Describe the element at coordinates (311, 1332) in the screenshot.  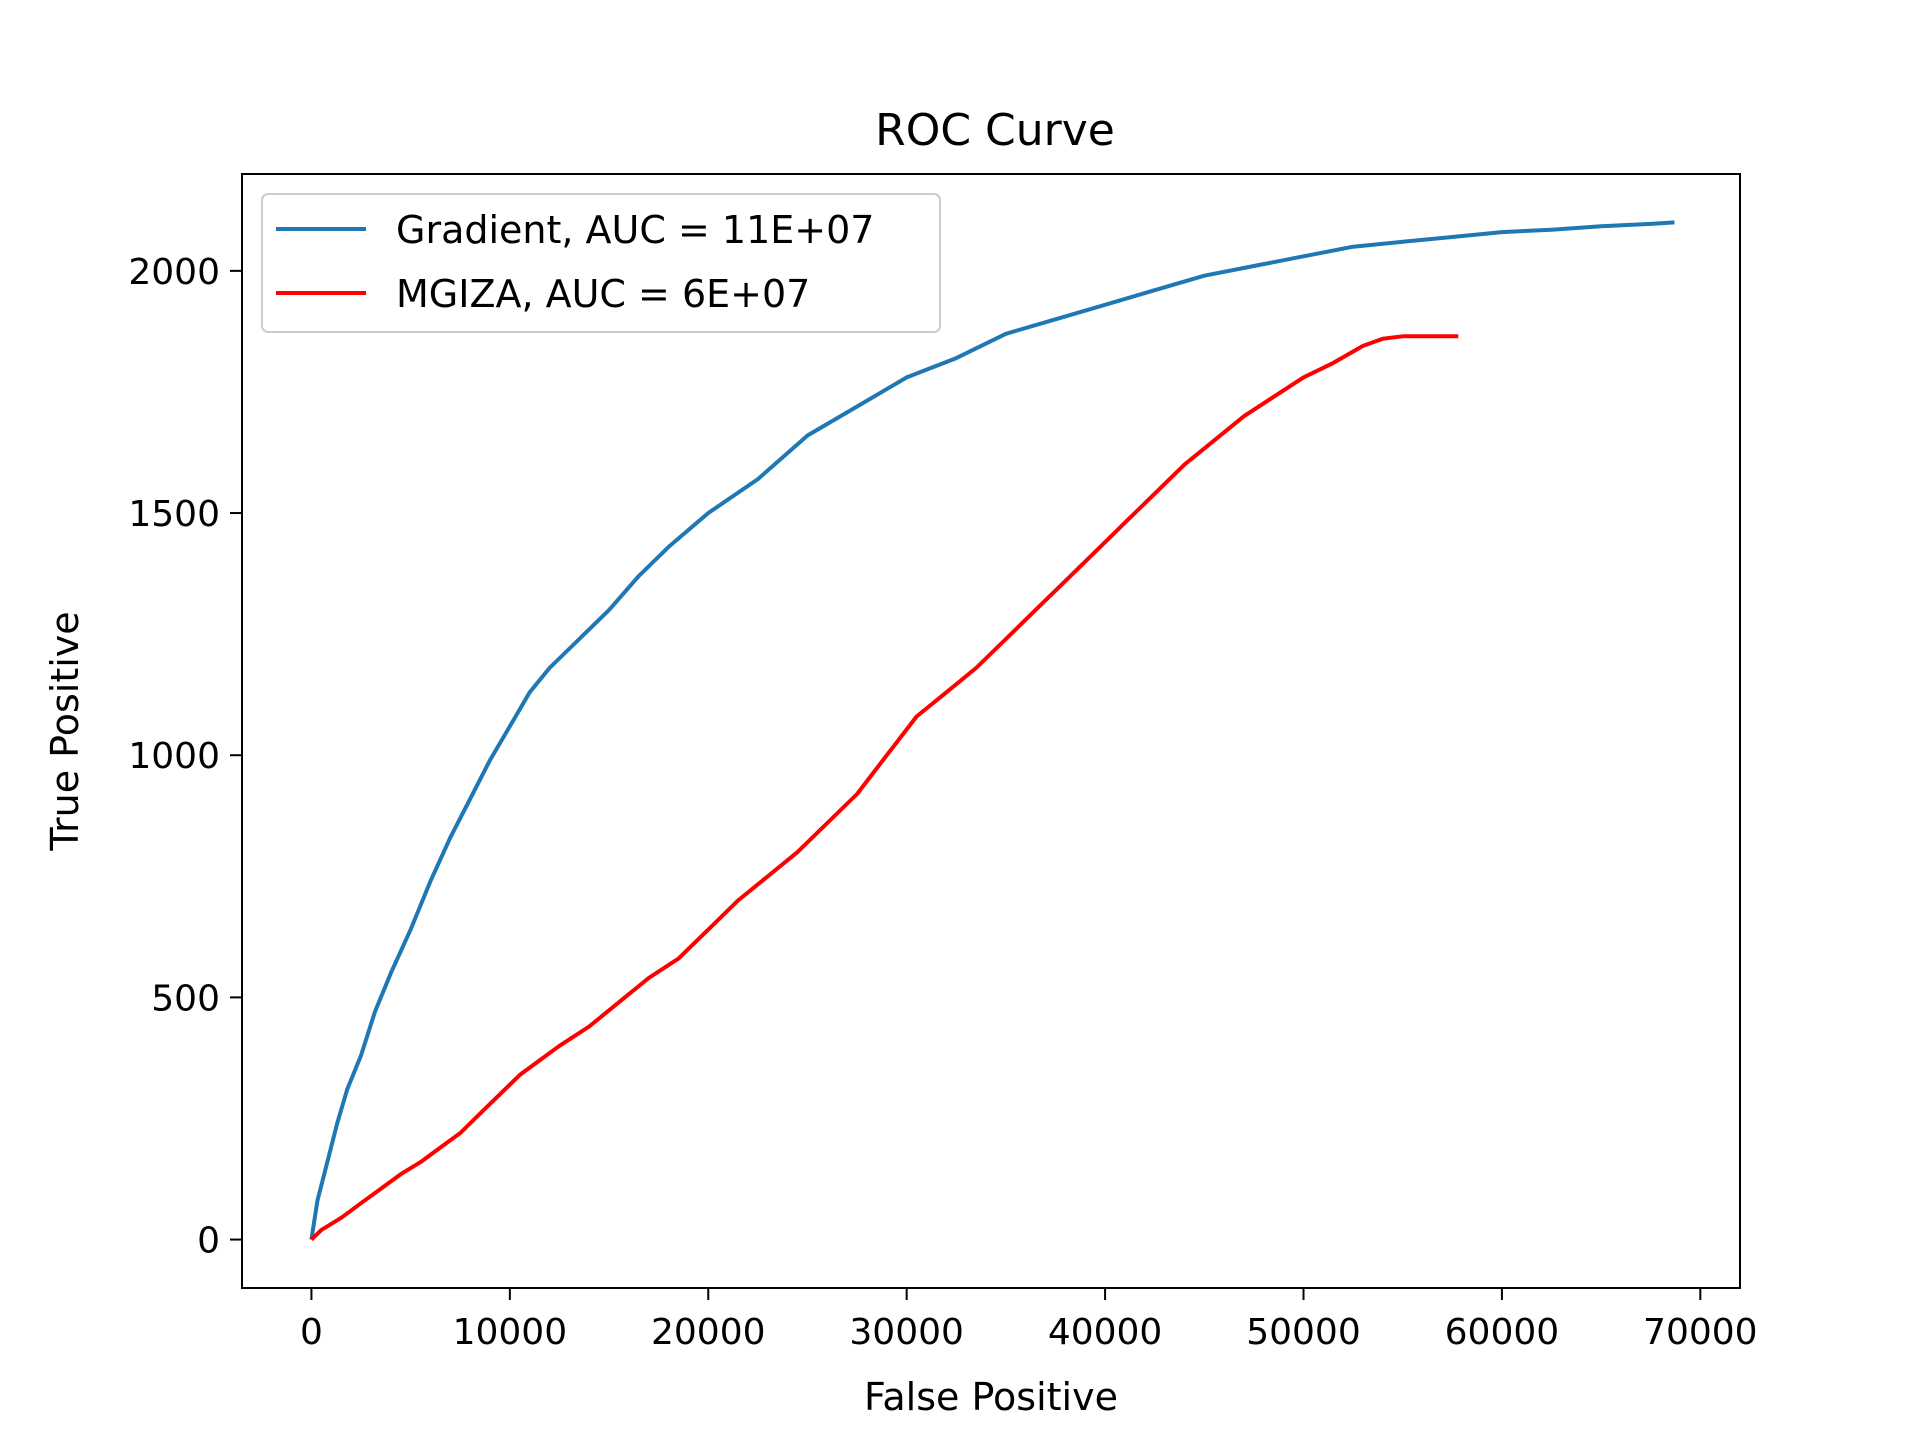
I see `x-tick-label-0: 0` at that location.